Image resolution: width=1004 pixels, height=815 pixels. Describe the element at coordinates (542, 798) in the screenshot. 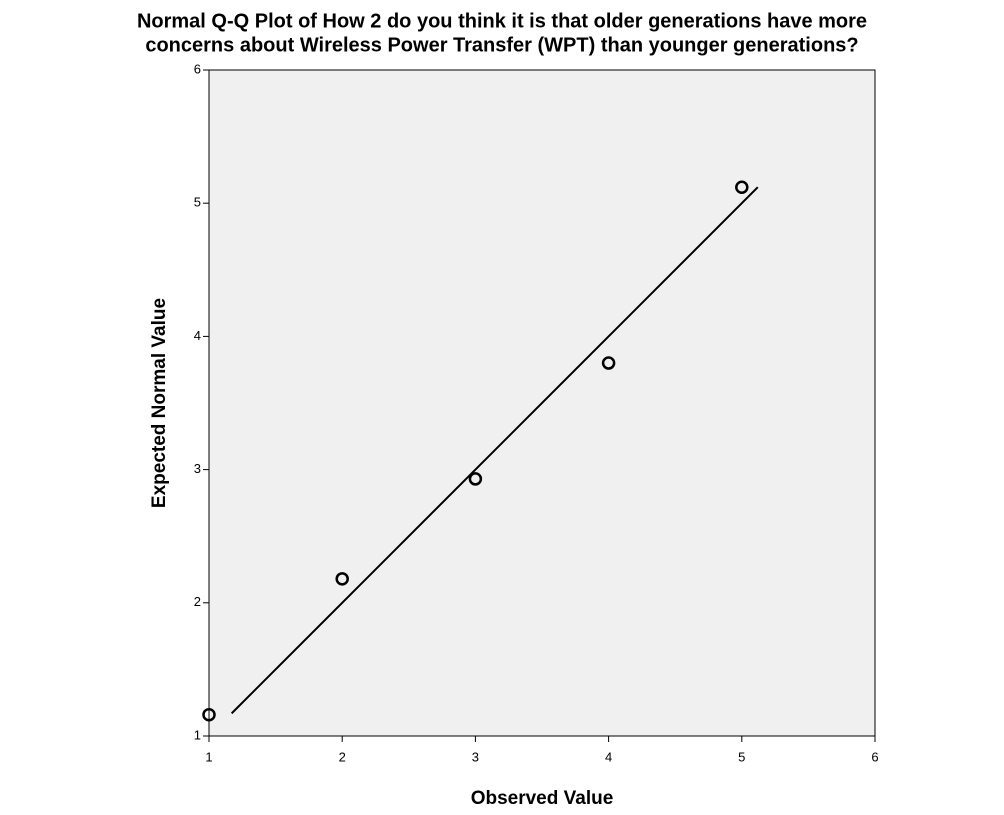

I see `x-axis-label: Observed Value` at that location.